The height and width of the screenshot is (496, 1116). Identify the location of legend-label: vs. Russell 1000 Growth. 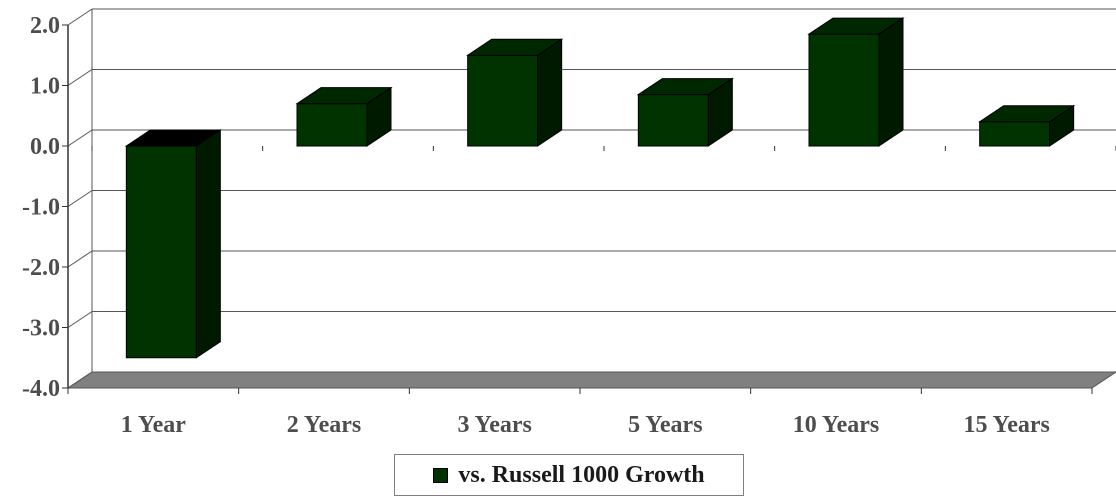
(581, 474).